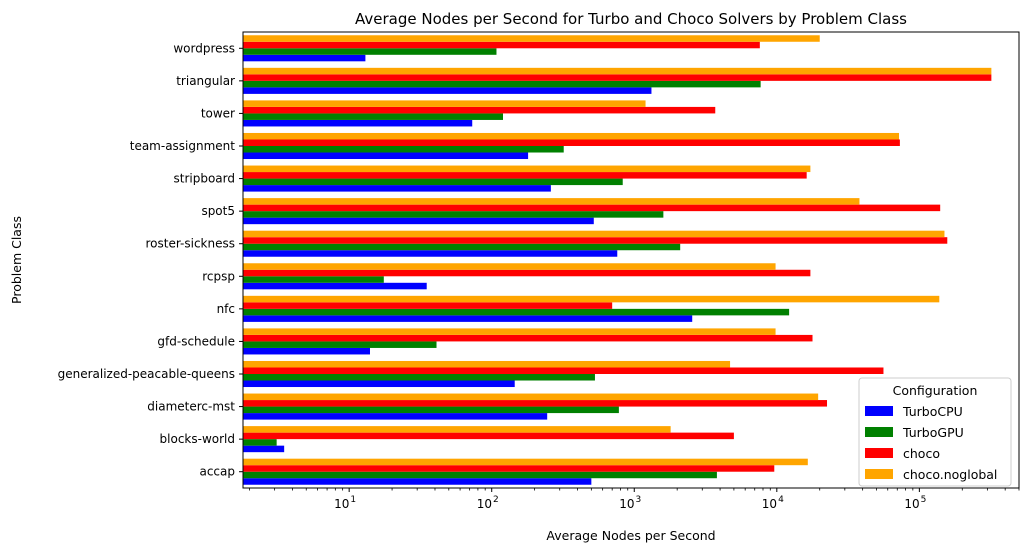 This screenshot has width=1029, height=552. I want to click on bar-choco-noglobal-accap, so click(525, 462).